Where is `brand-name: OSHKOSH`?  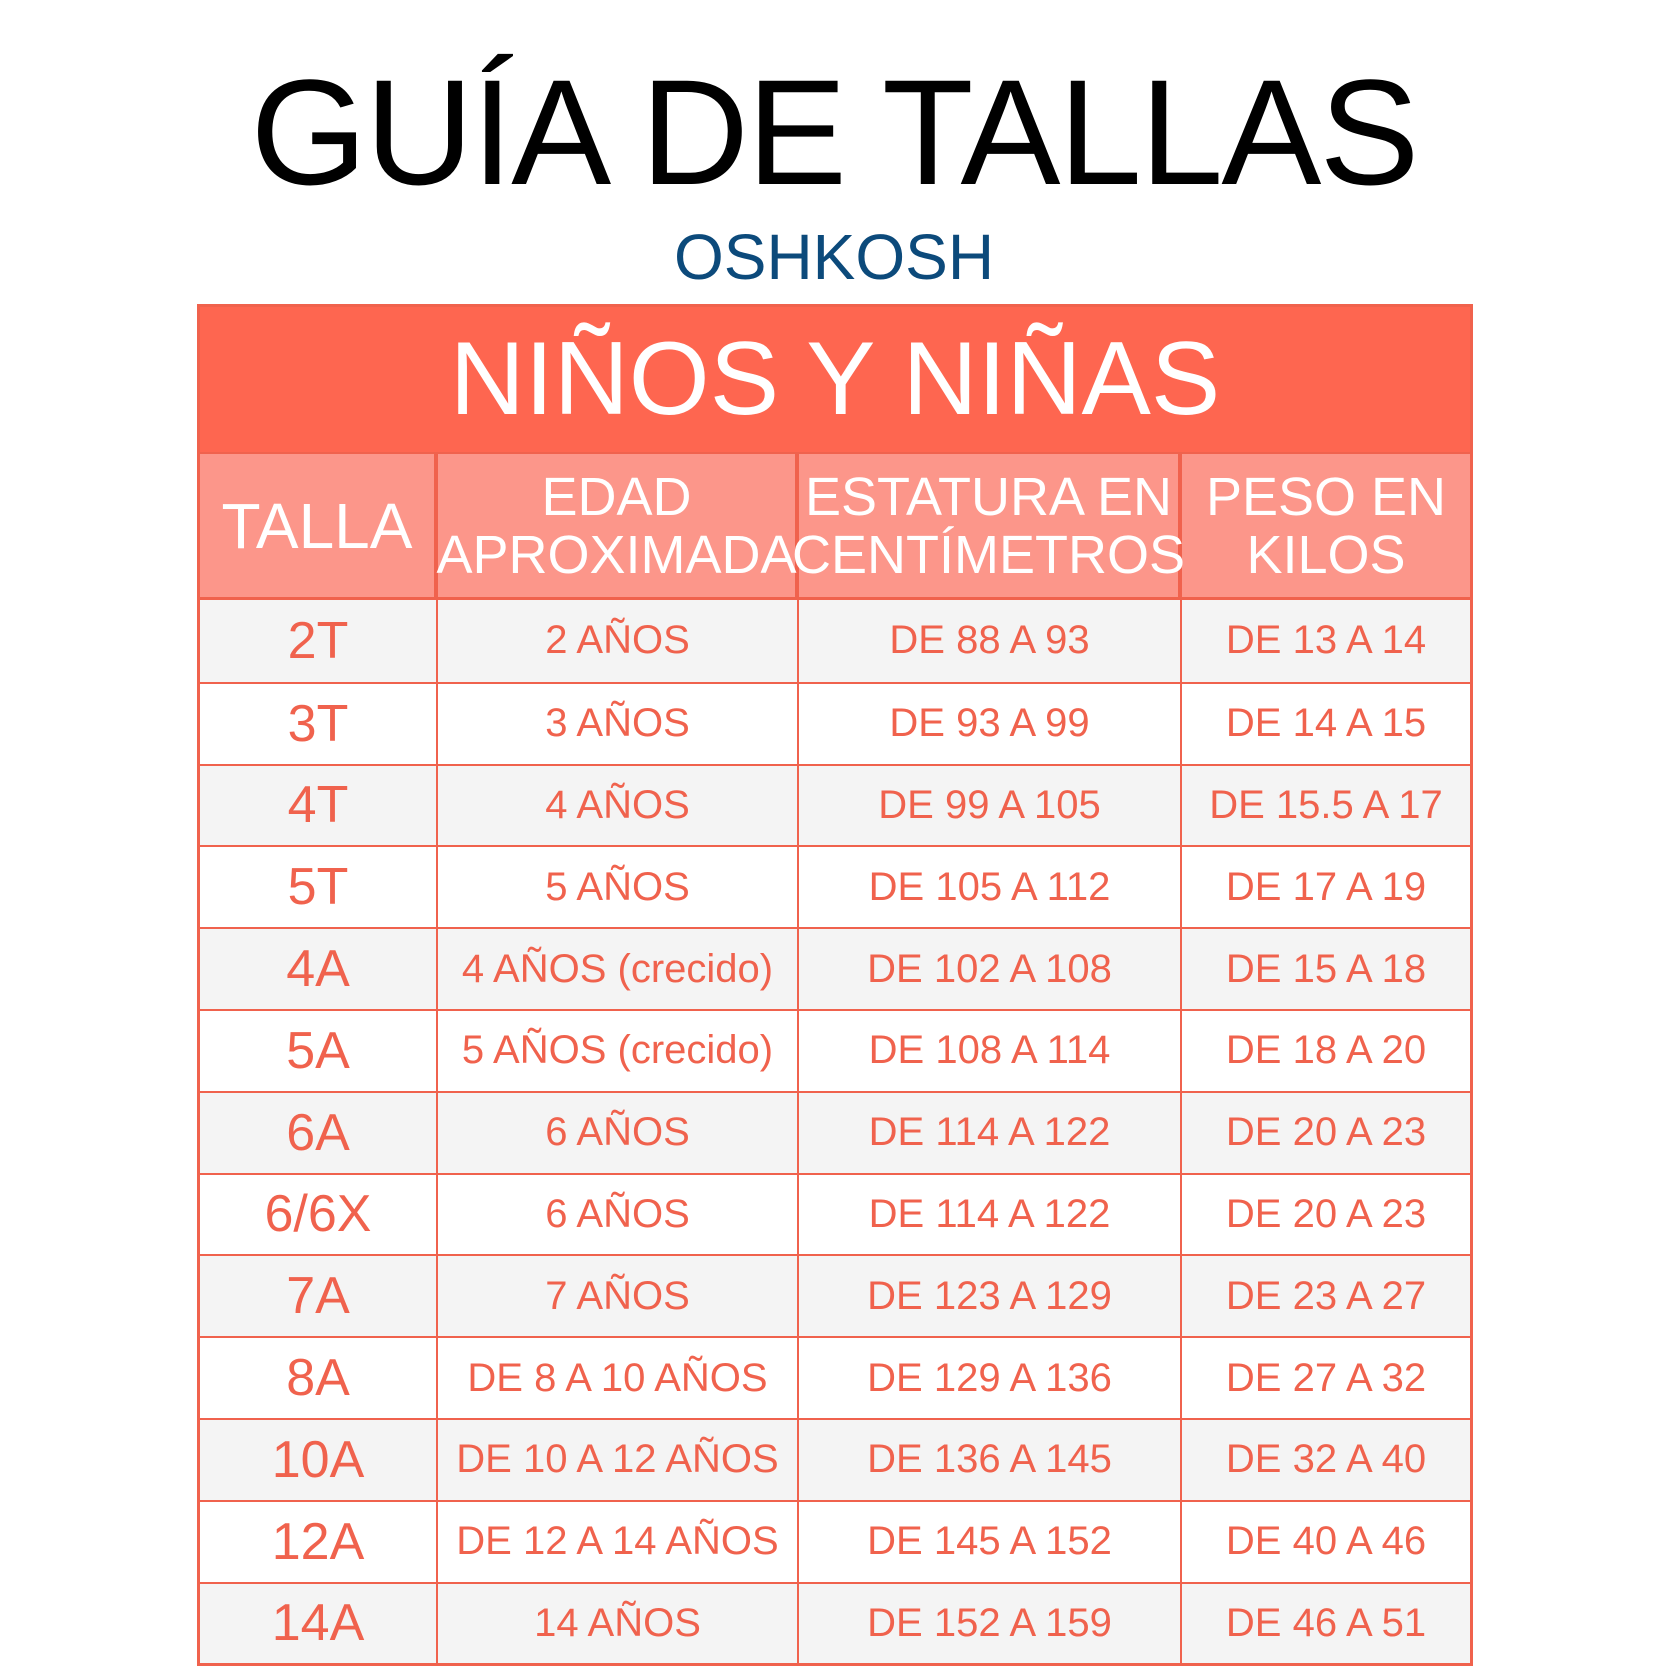
brand-name: OSHKOSH is located at coordinates (834, 257).